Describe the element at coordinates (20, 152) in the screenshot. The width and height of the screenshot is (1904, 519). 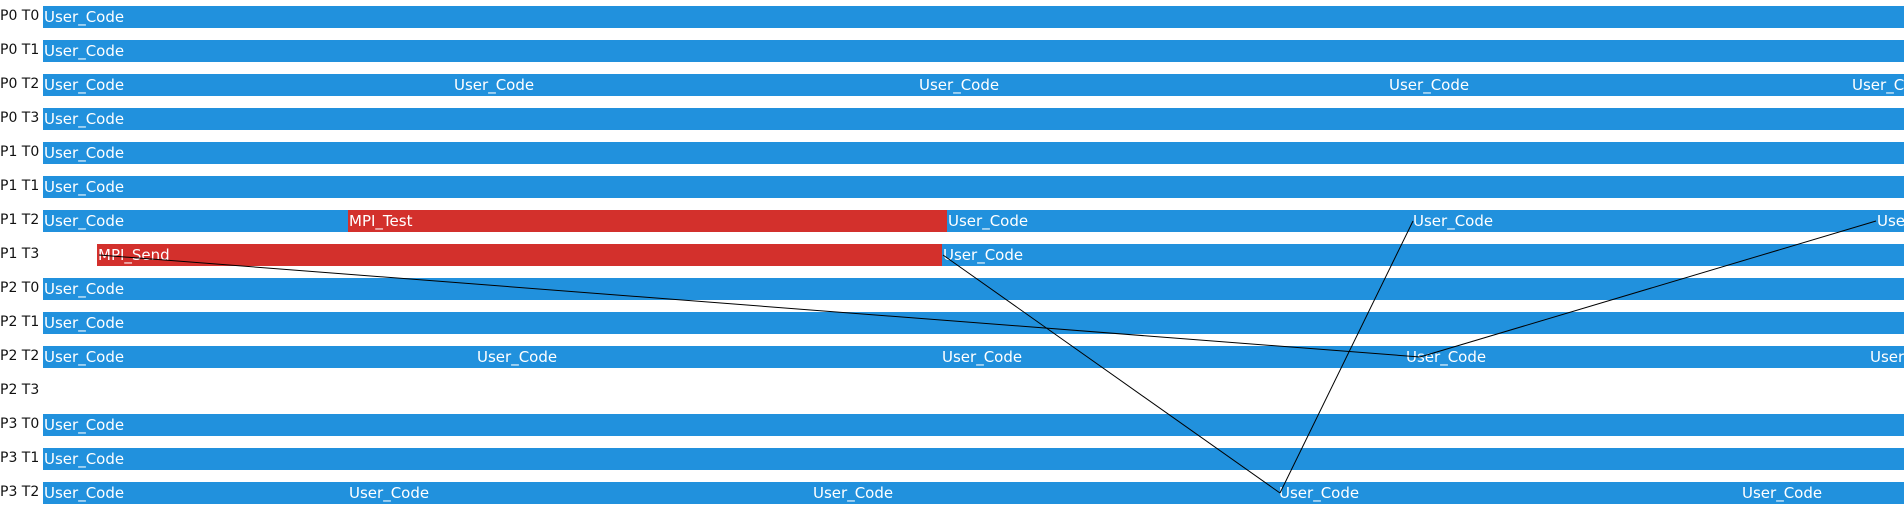
I see `row-label-p1-t0: P1 T0` at that location.